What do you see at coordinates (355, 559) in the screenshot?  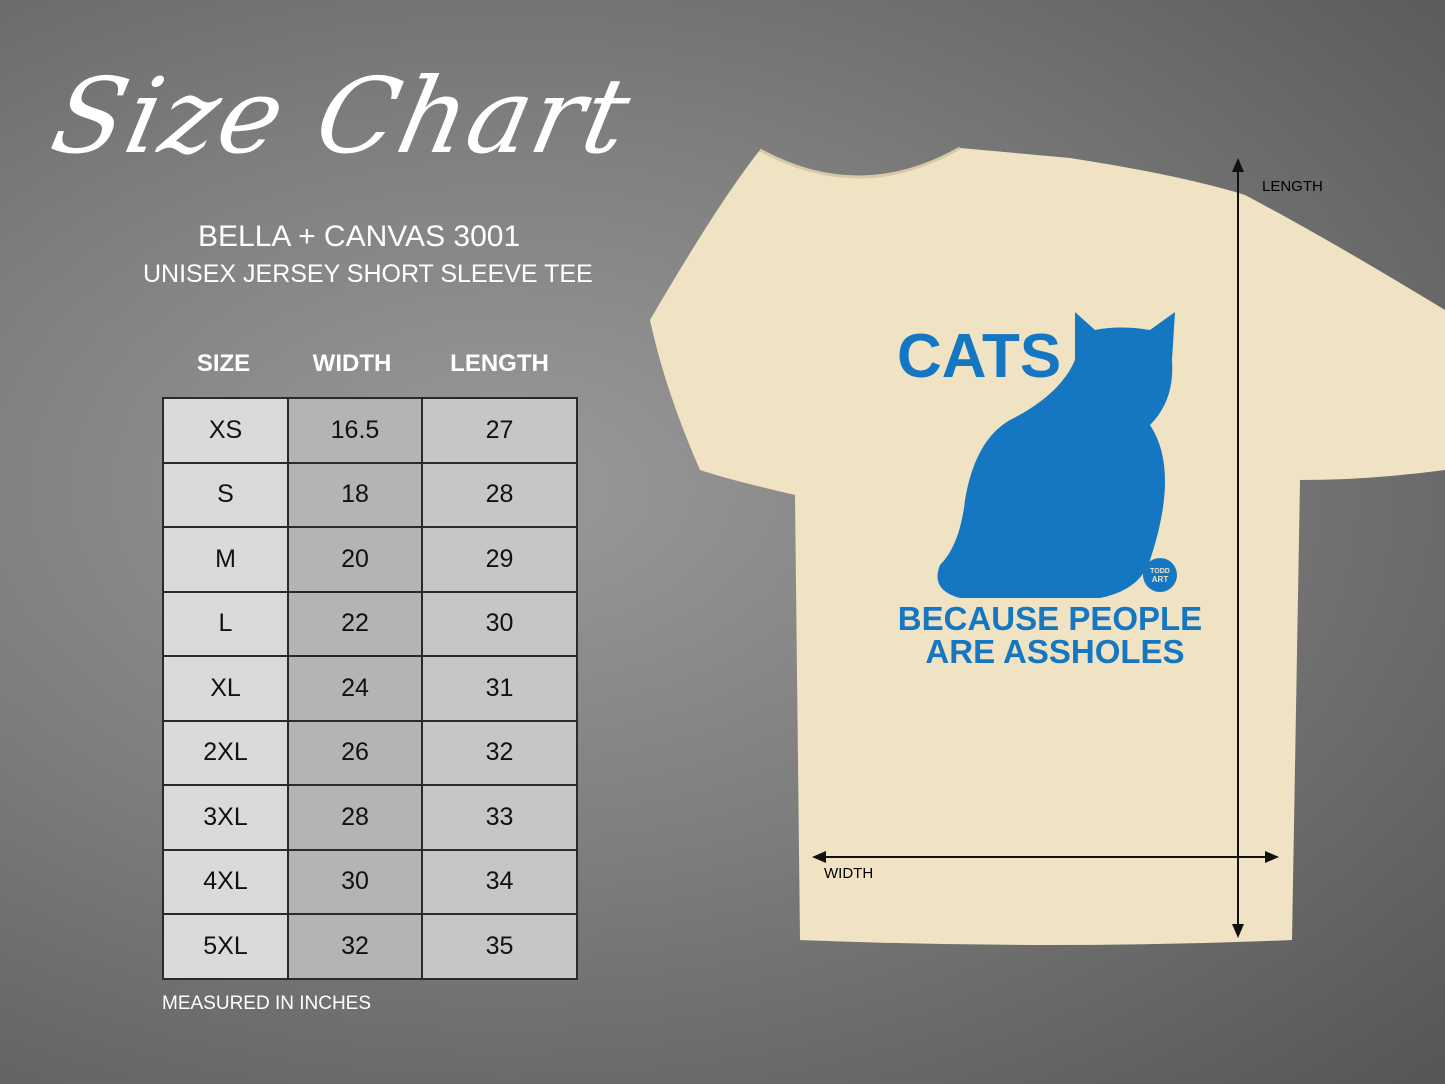 I see `width-cell: 20` at bounding box center [355, 559].